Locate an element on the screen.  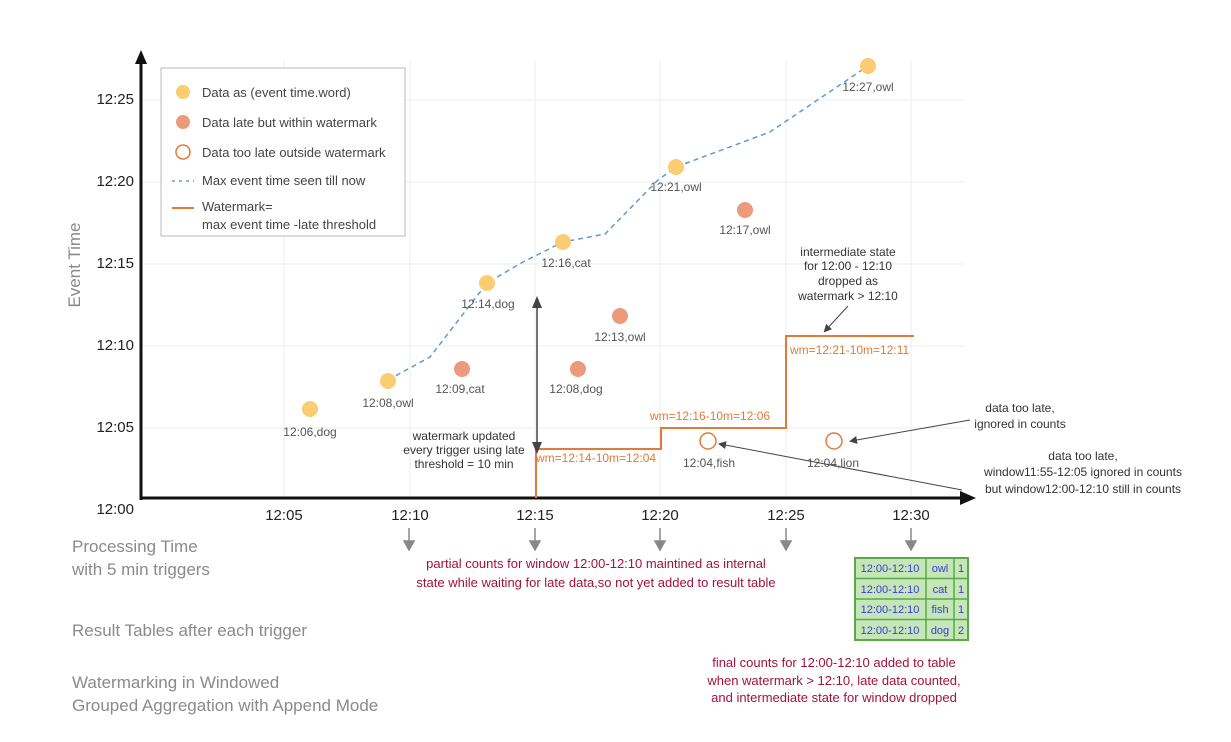
processing-time-label: Processing Time is located at coordinates (135, 546).